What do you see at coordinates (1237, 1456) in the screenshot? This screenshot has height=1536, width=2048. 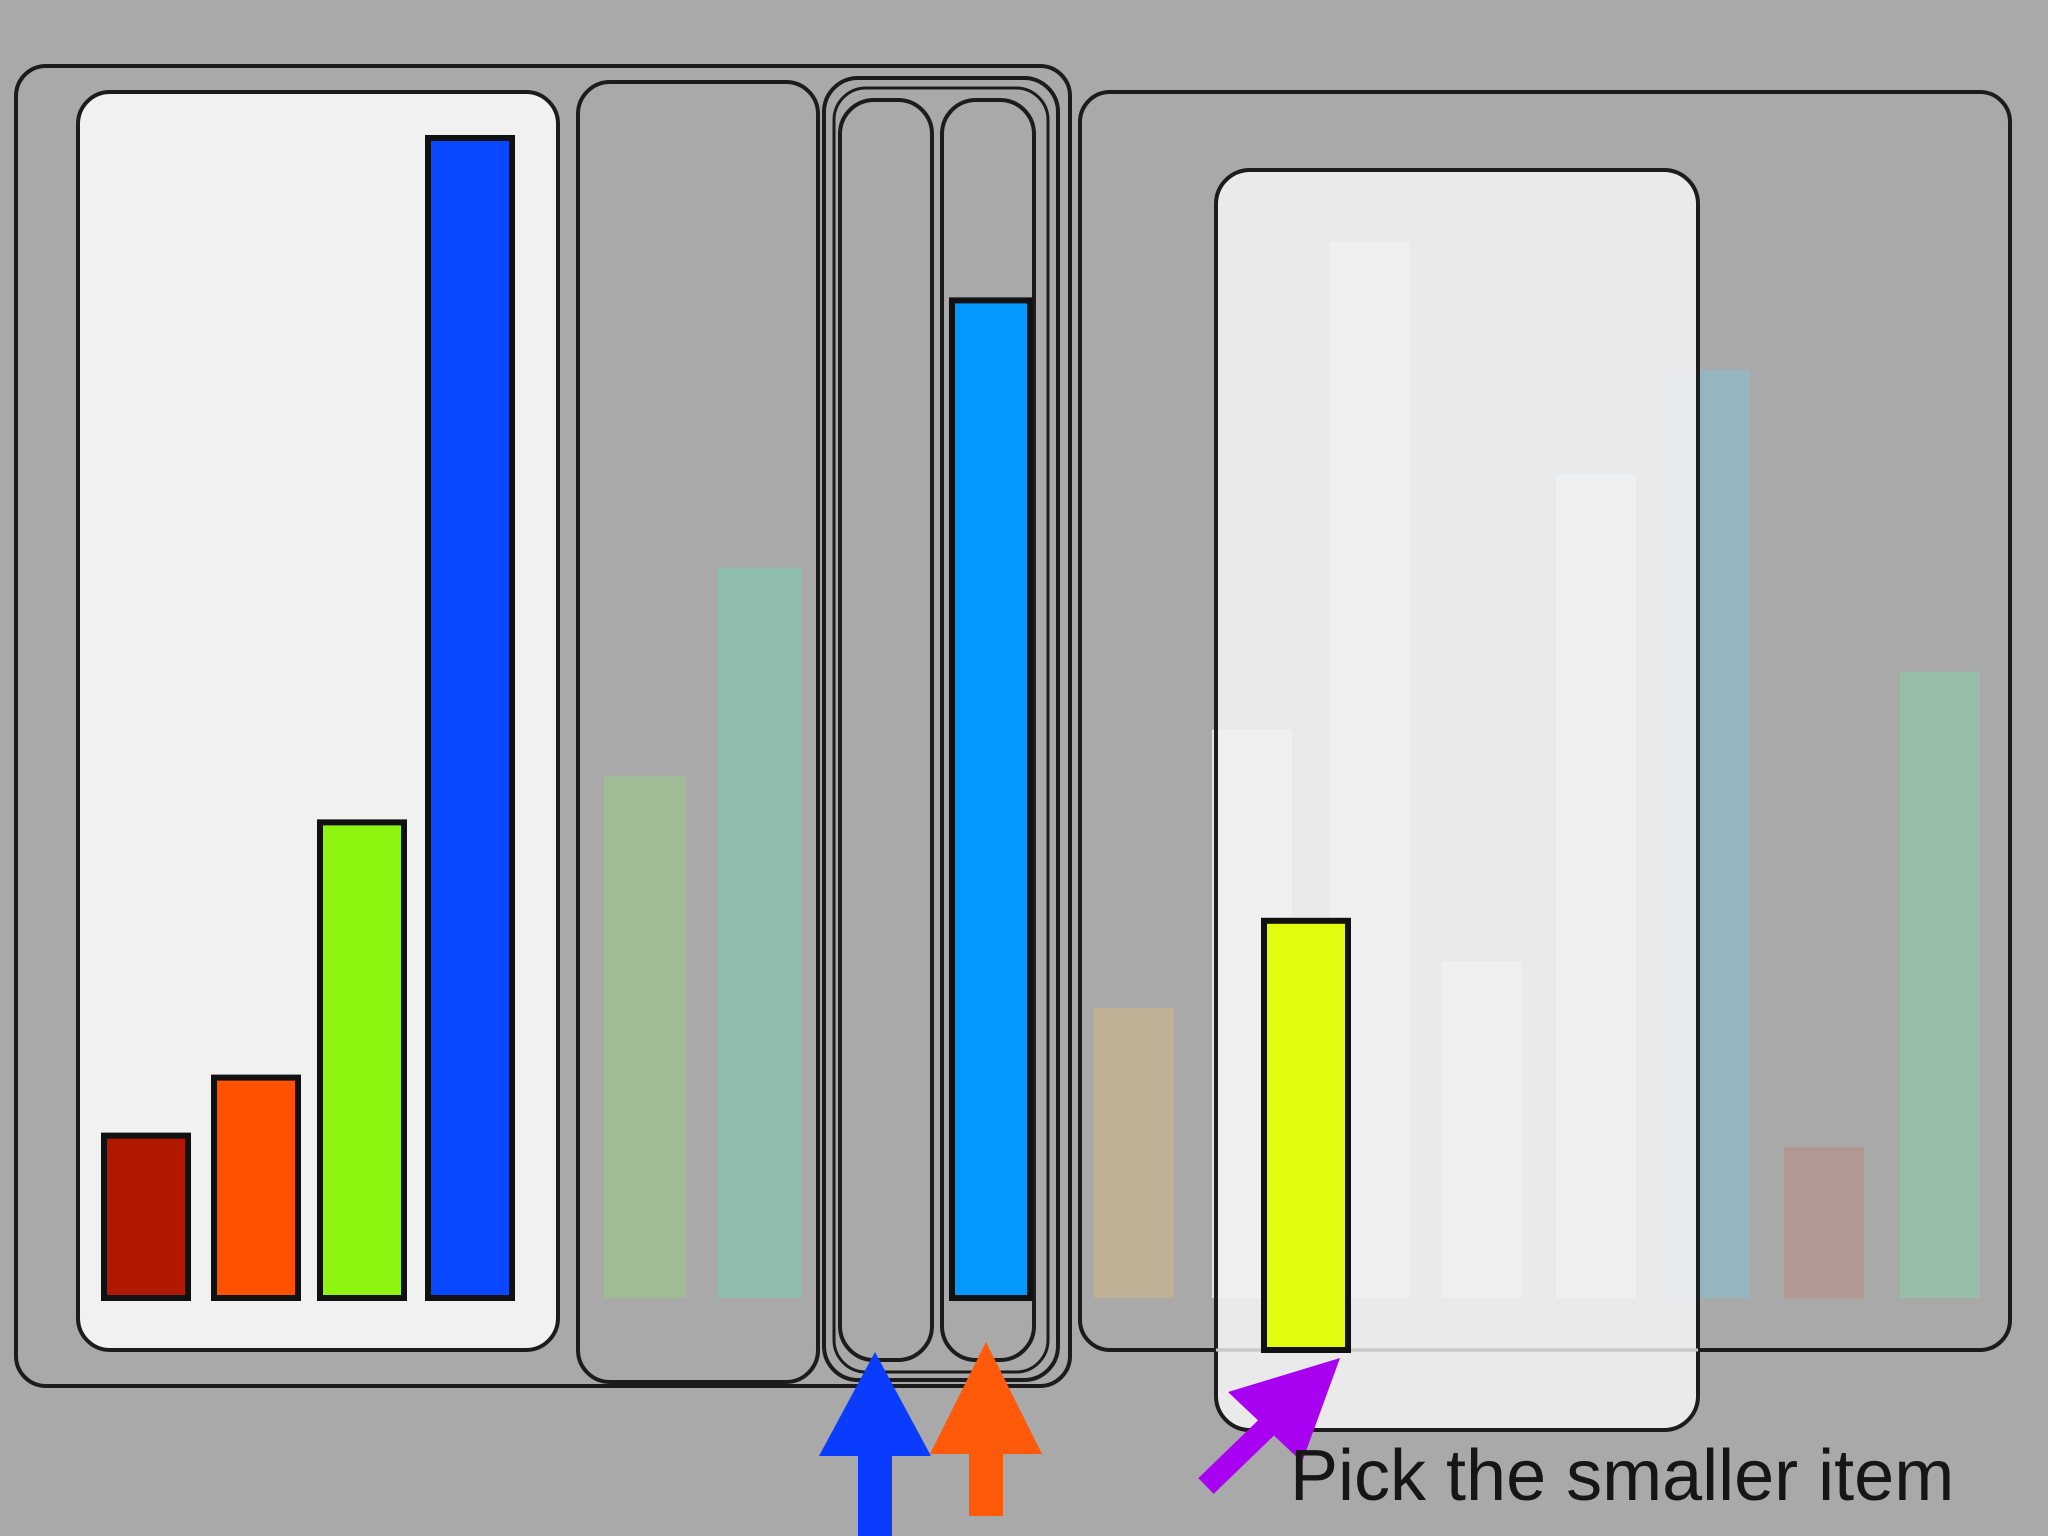 I see `selection-pointer-shaft` at bounding box center [1237, 1456].